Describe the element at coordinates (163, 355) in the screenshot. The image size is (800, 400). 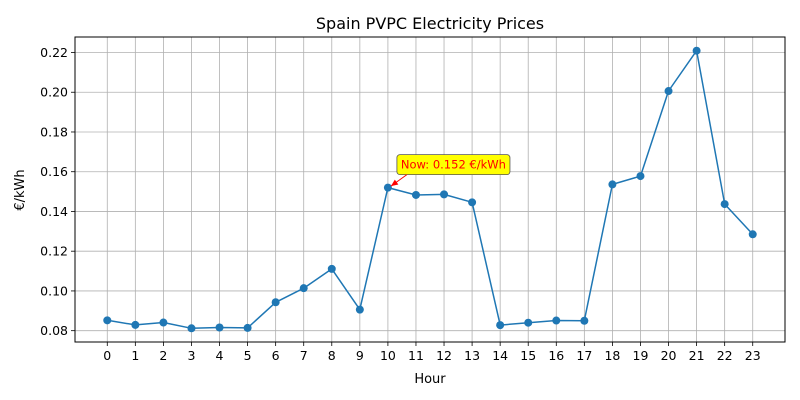
I see `x-tick-label: 2` at that location.